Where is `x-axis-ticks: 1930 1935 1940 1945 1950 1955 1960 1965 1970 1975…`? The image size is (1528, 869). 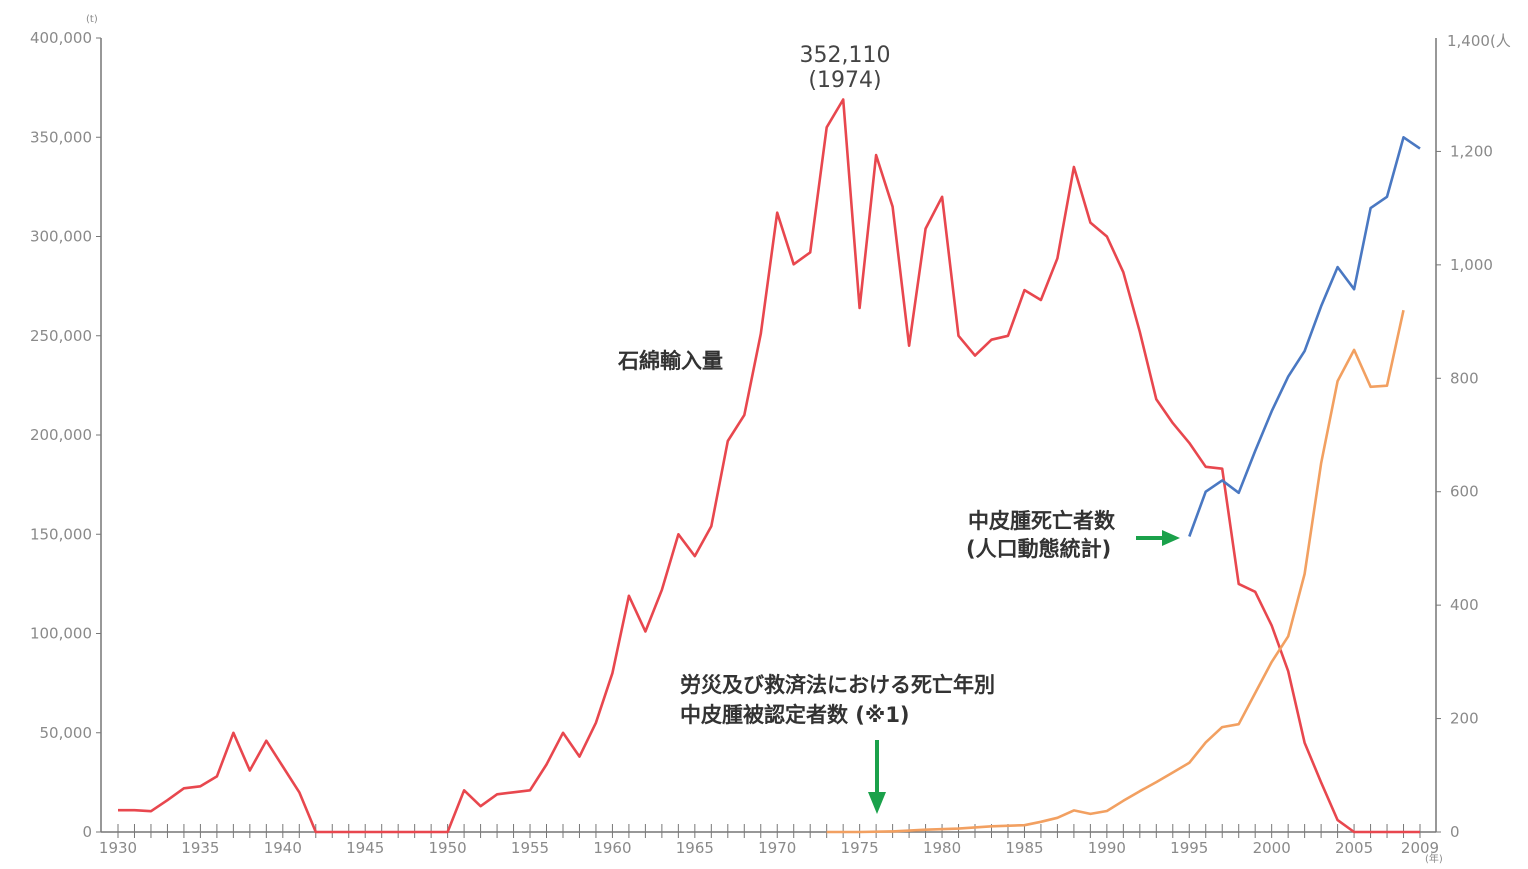
x-axis-ticks: 1930 1935 1940 1945 1950 1955 1960 1965 1970 1975… is located at coordinates (769, 840).